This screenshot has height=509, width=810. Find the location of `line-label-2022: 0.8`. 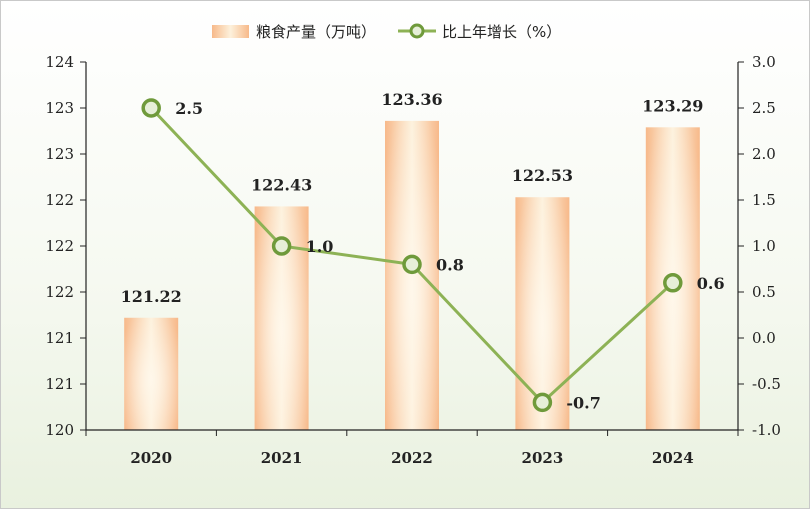

line-label-2022: 0.8 is located at coordinates (450, 264).